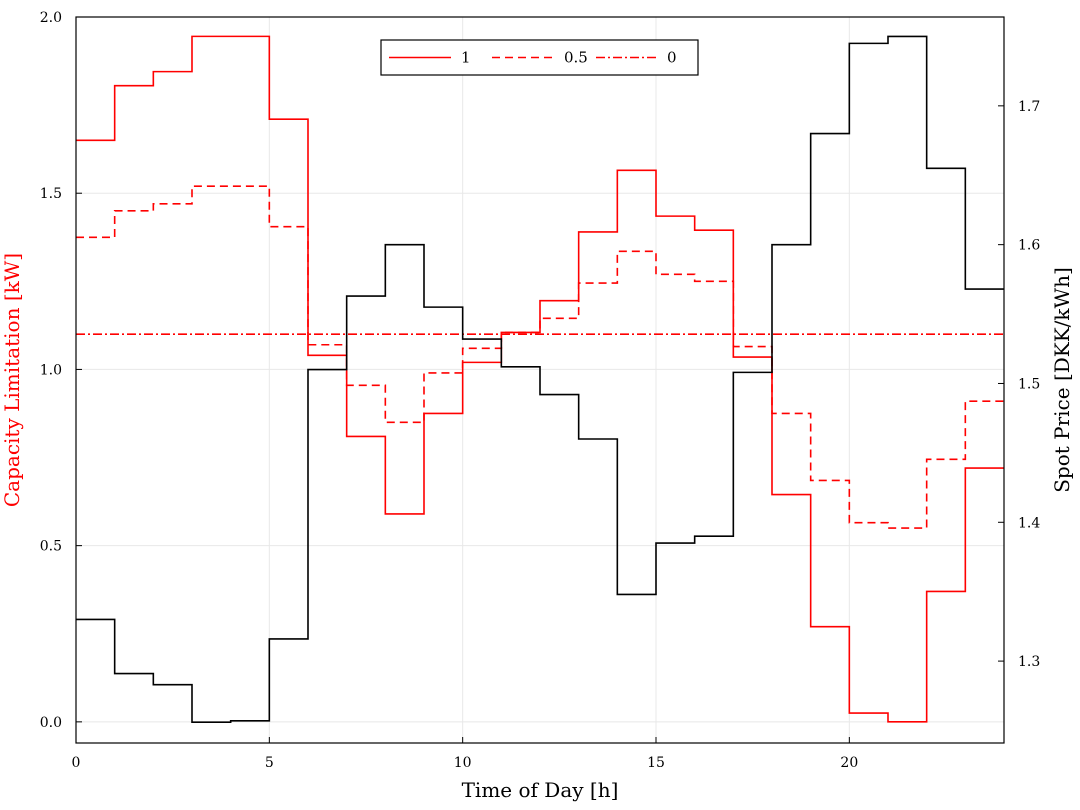 The width and height of the screenshot is (1080, 810). I want to click on left-y-tick-label: 0.5, so click(51, 547).